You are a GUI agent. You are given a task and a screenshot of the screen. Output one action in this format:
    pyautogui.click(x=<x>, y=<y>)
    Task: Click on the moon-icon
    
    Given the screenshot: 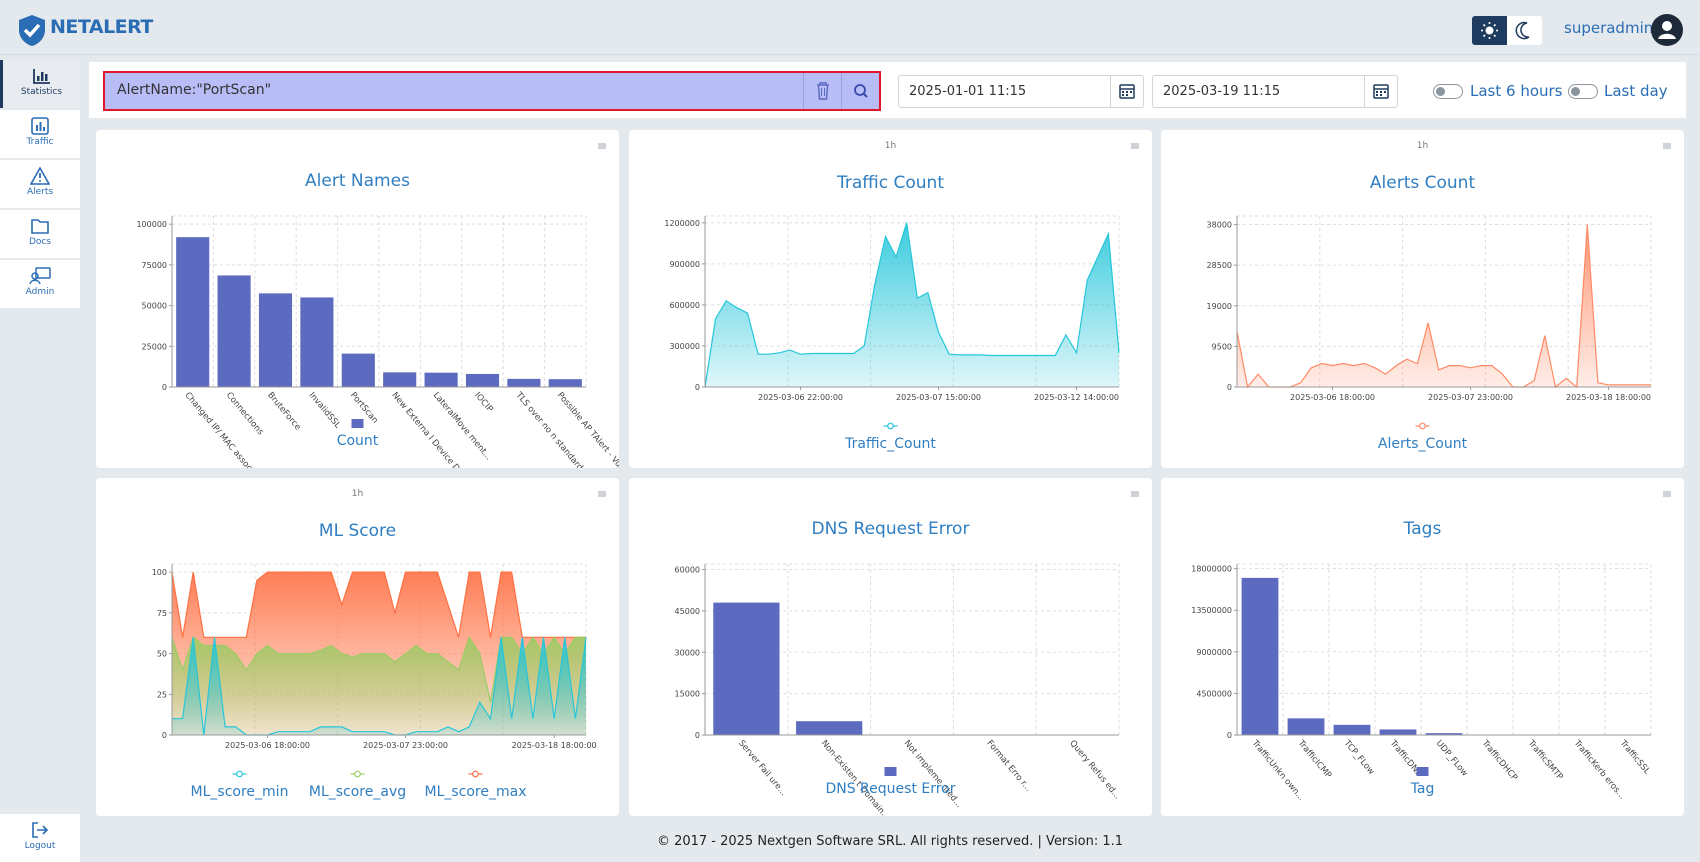 What is the action you would take?
    pyautogui.click(x=1522, y=30)
    